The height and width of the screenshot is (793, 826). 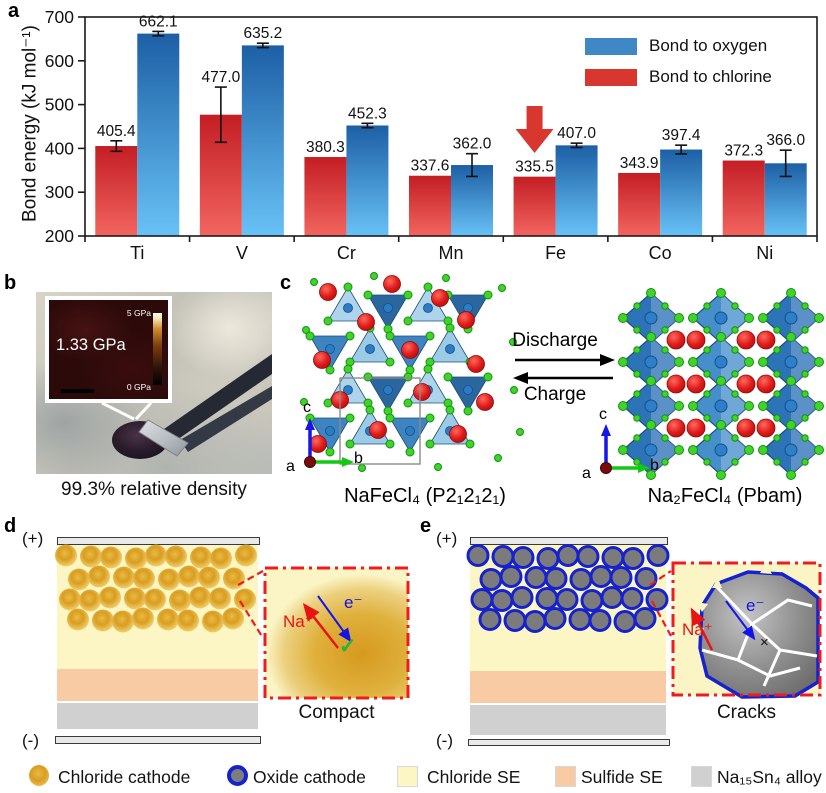 I want to click on axis-a-label-right: a, so click(x=586, y=473).